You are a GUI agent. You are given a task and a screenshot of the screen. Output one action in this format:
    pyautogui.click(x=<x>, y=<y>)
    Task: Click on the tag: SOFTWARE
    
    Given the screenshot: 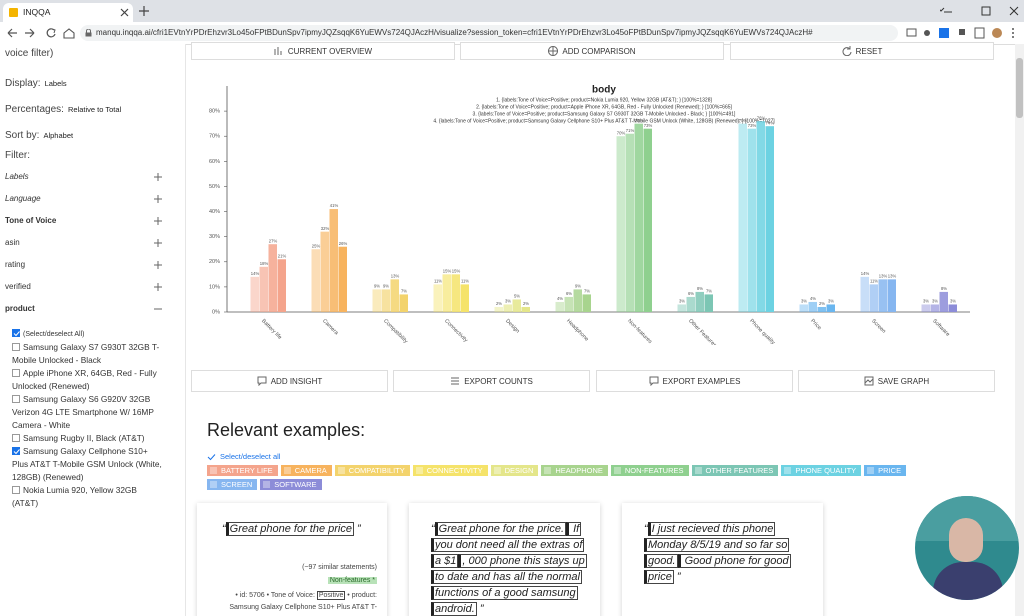 What is the action you would take?
    pyautogui.click(x=291, y=484)
    